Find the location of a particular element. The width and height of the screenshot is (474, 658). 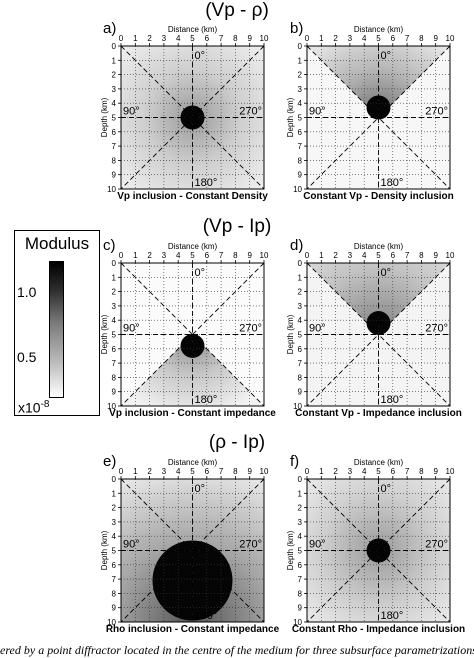

colorbar-scale: x10-8 is located at coordinates (33, 407).